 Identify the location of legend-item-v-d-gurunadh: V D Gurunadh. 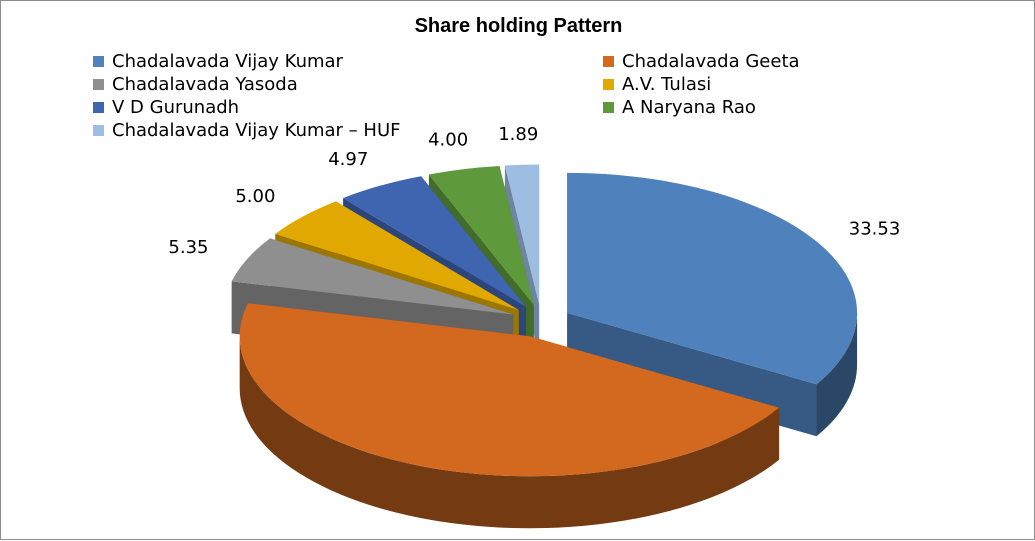
(166, 107).